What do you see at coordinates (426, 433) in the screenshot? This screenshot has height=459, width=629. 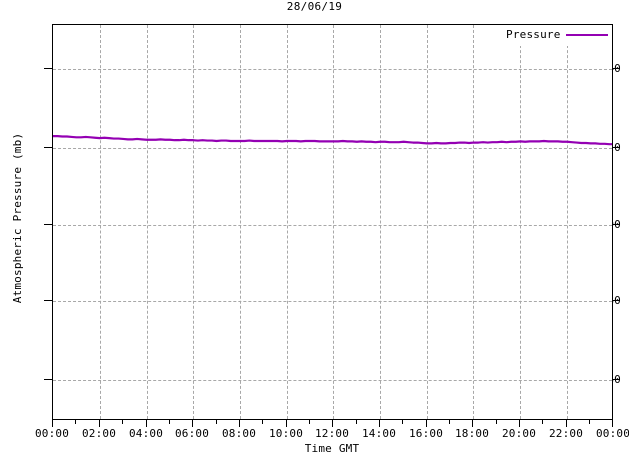 I see `x-tick-label: 16:00` at bounding box center [426, 433].